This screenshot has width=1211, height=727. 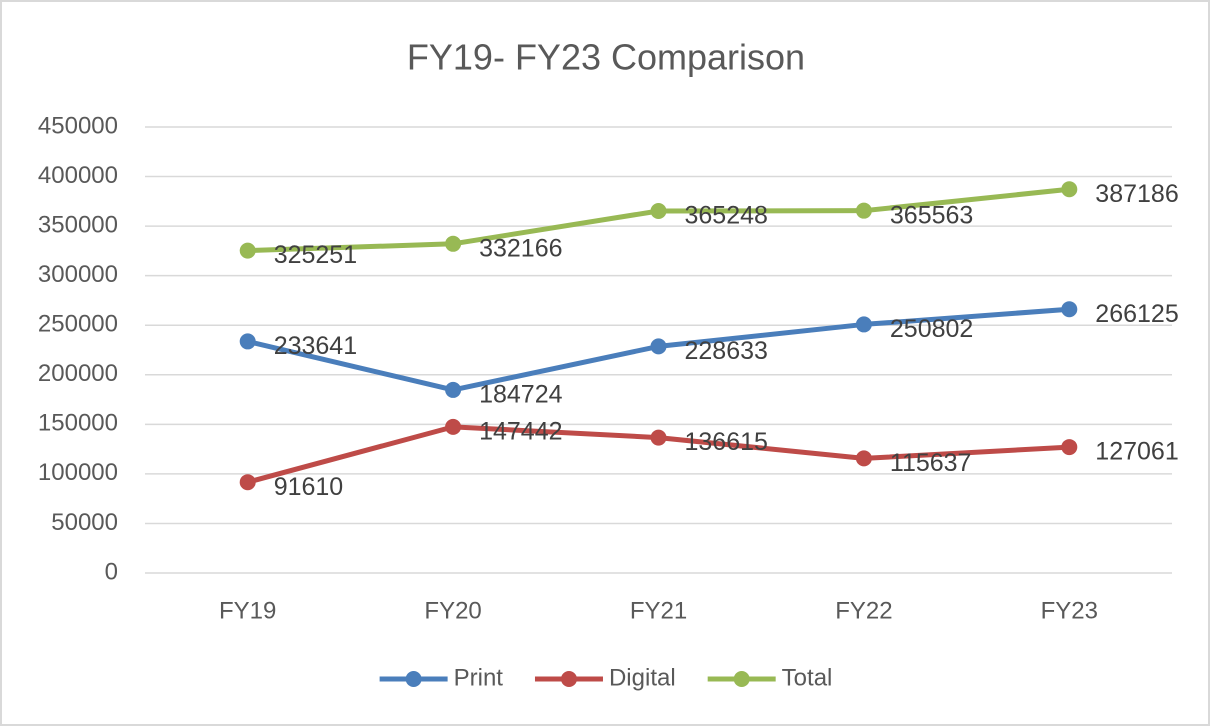 I want to click on data-label: 250802, so click(x=931, y=329).